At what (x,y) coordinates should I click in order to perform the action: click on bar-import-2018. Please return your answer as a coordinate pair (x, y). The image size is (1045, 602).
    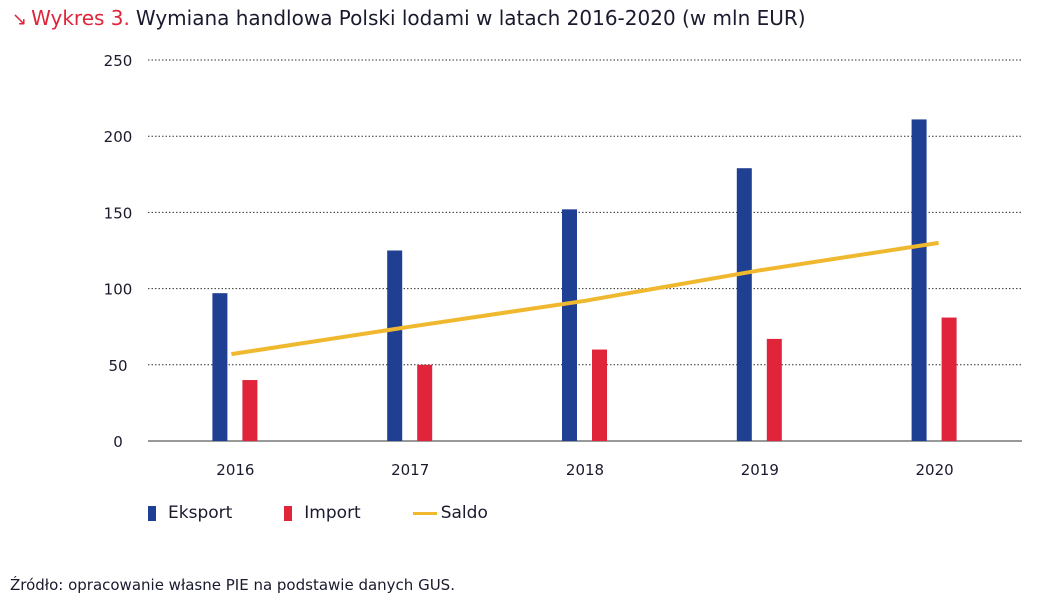
    Looking at the image, I should click on (599, 395).